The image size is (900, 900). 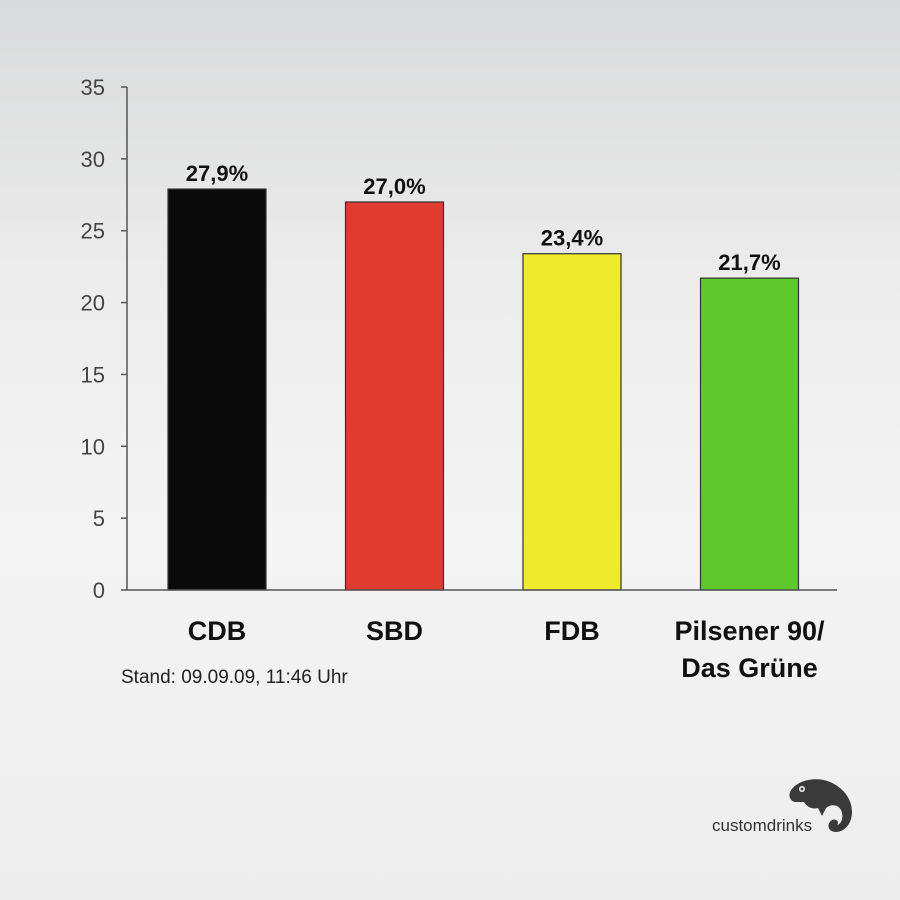 I want to click on y-tick-label: 30, so click(x=93, y=159).